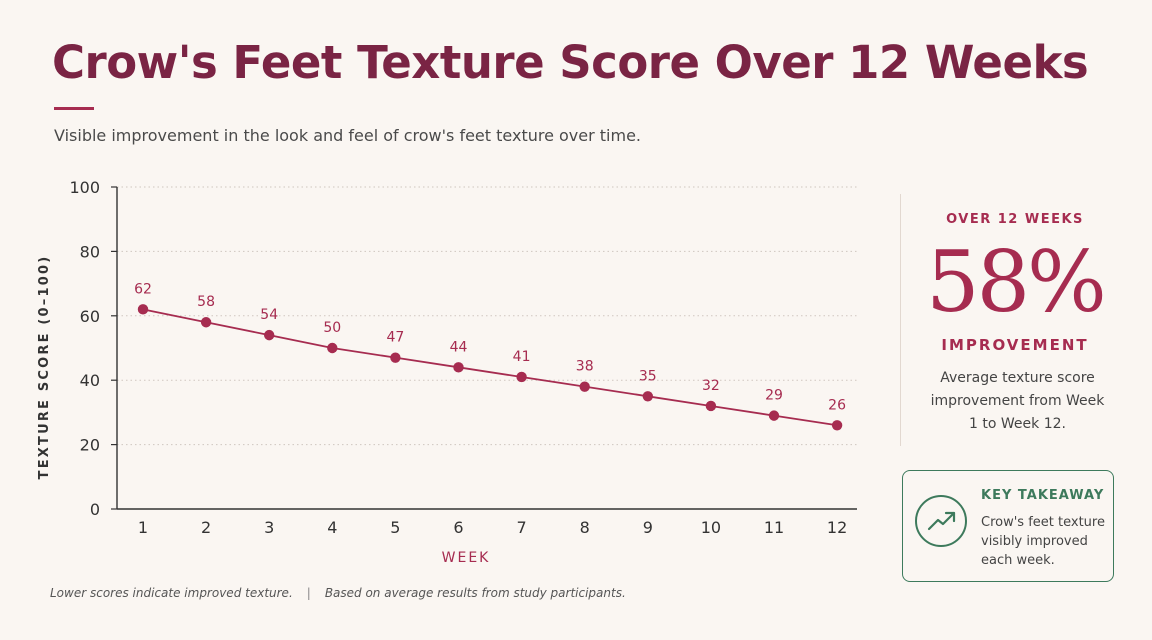 This screenshot has height=640, width=1152. Describe the element at coordinates (90, 445) in the screenshot. I see `y-tick-label: 20` at that location.